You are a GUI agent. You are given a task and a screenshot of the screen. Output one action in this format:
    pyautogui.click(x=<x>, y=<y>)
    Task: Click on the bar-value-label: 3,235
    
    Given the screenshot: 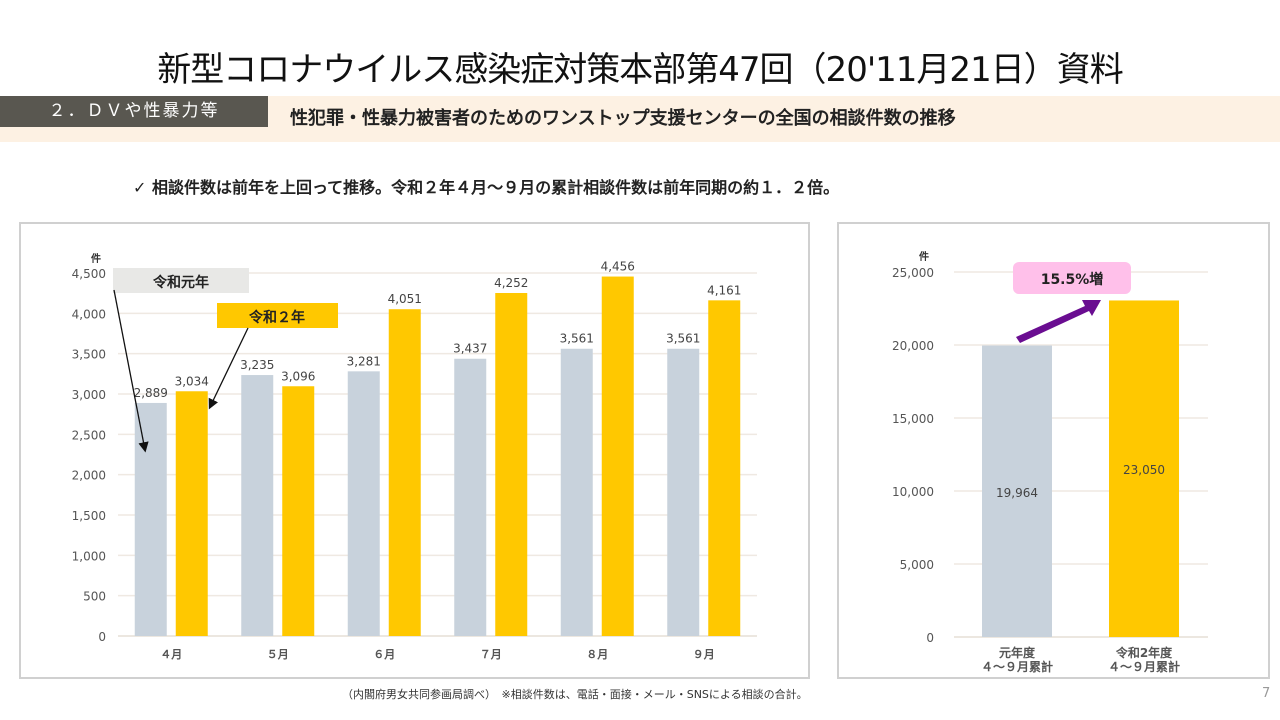 What is the action you would take?
    pyautogui.click(x=257, y=365)
    